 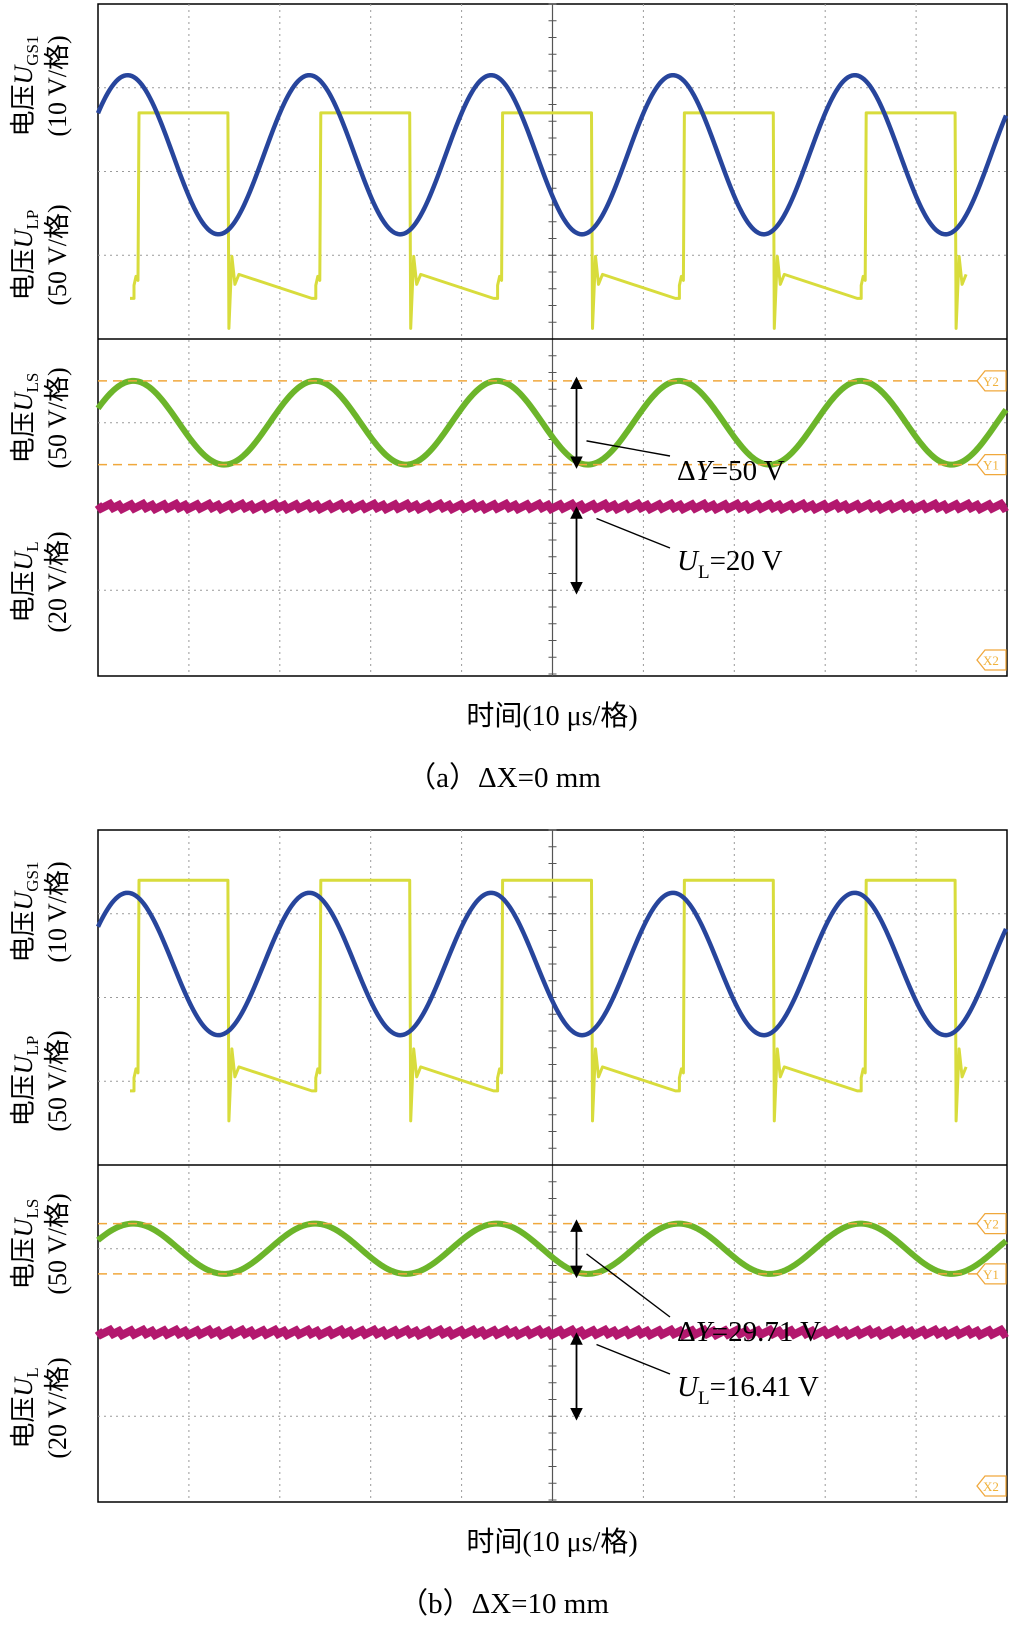 I want to click on ul-annotation: UL=16.41 V, so click(x=748, y=1390).